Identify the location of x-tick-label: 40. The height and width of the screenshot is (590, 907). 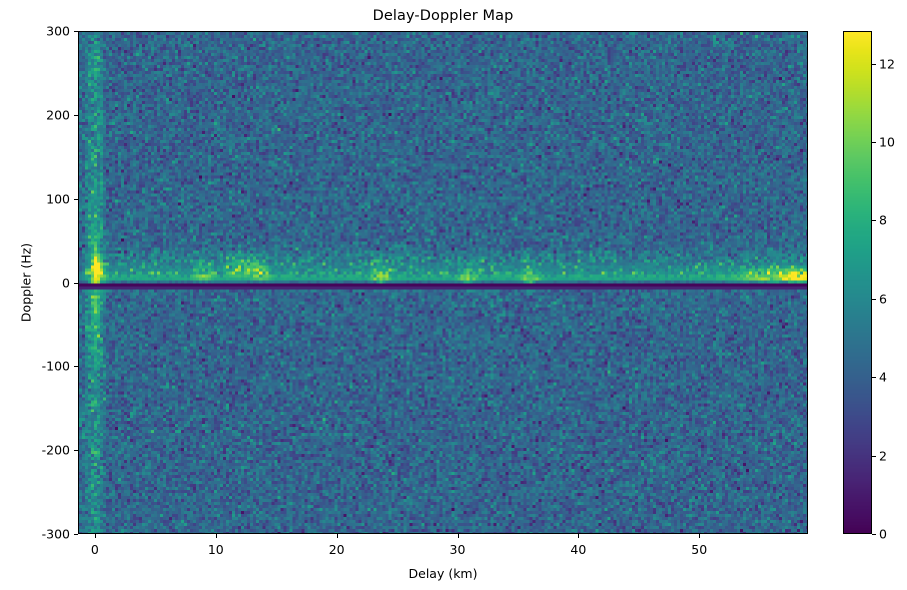
(578, 549).